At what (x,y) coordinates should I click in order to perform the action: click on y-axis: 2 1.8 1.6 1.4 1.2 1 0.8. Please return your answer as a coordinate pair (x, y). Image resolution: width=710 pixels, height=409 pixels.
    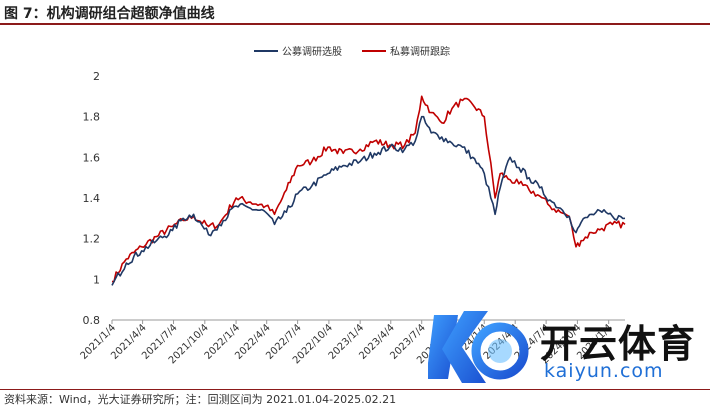
    Looking at the image, I should click on (92, 198).